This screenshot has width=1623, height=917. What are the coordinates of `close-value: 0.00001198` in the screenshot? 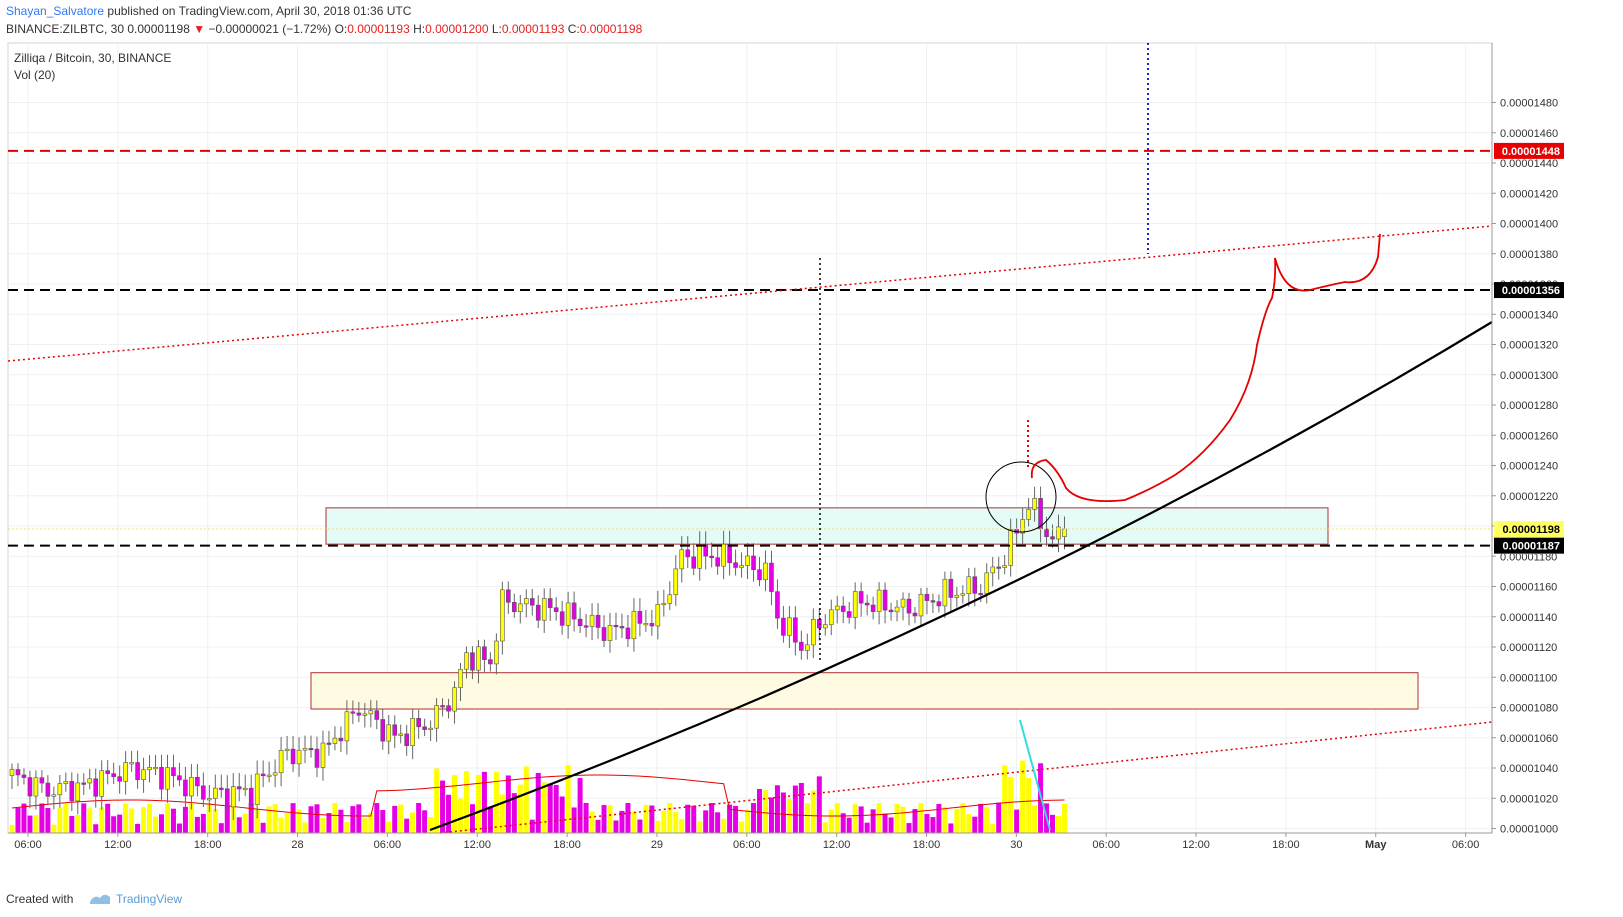 It's located at (611, 29).